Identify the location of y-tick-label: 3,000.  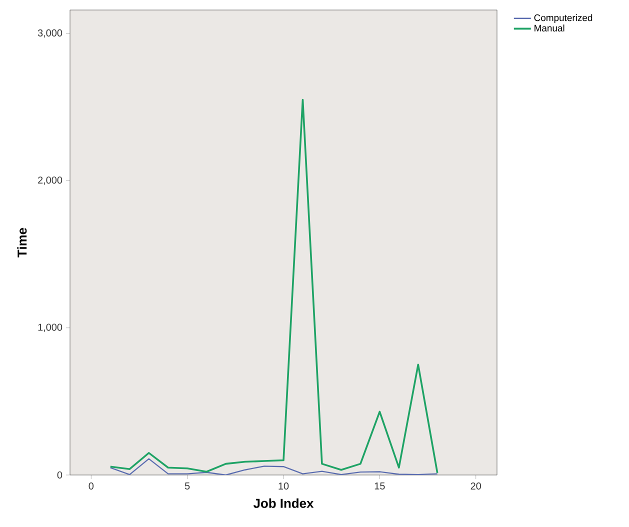
(50, 33).